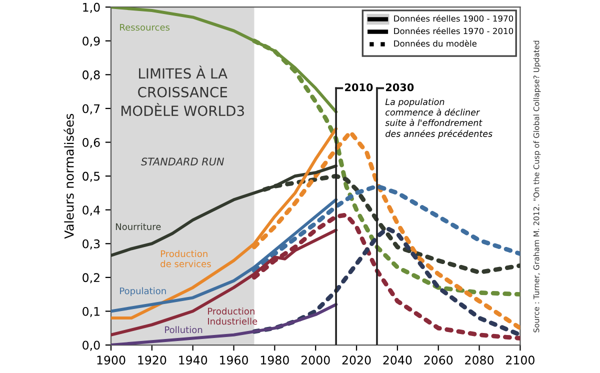 This screenshot has height=373, width=600. Describe the element at coordinates (145, 27) in the screenshot. I see `series-label: Ressources` at that location.